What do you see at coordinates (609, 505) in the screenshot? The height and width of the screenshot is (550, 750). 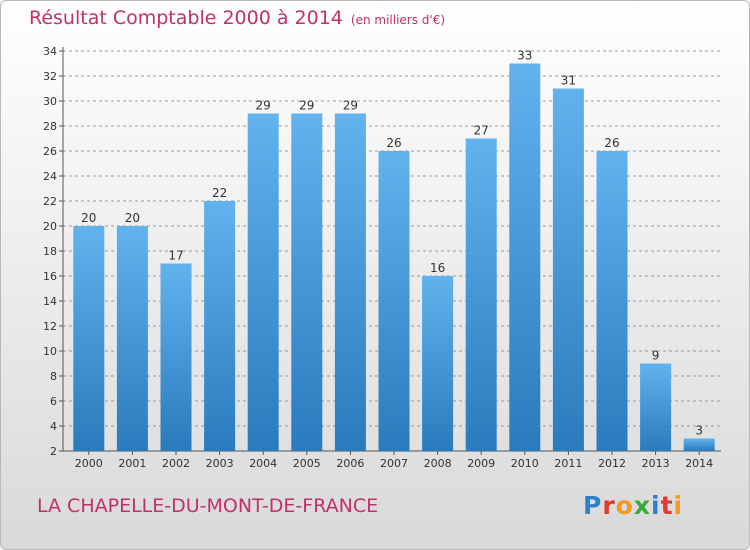 I see `logo-letter: r` at bounding box center [609, 505].